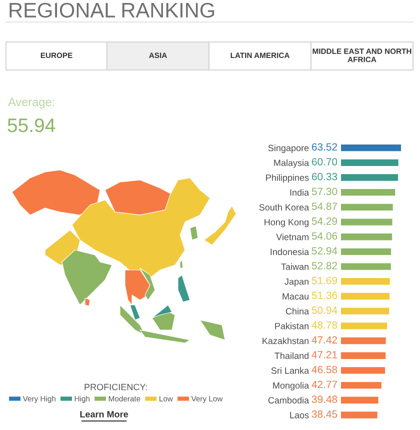 Image resolution: width=420 pixels, height=430 pixels. I want to click on y-tick-label: Sri Lanka, so click(290, 370).